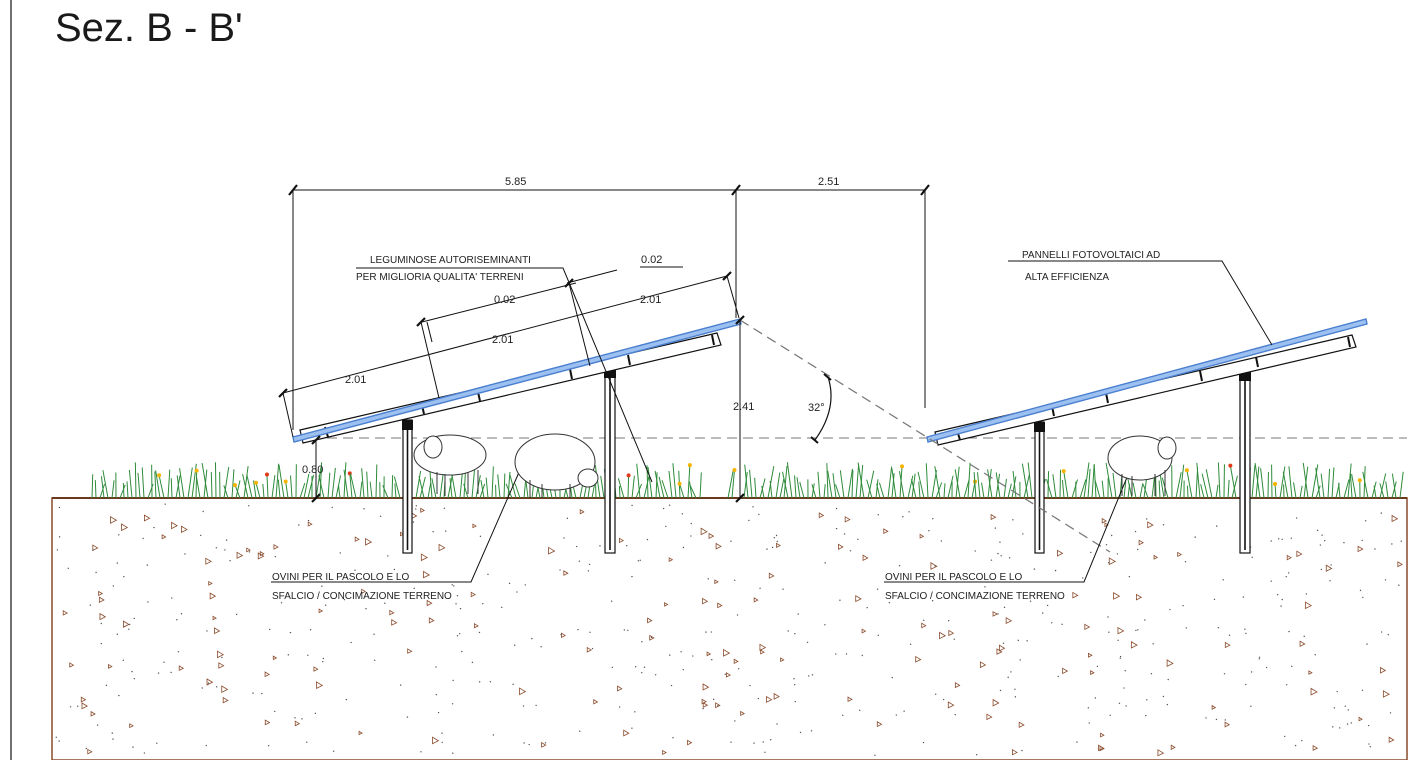 The image size is (1412, 760). What do you see at coordinates (1153, 388) in the screenshot?
I see `right-beam-brackets` at bounding box center [1153, 388].